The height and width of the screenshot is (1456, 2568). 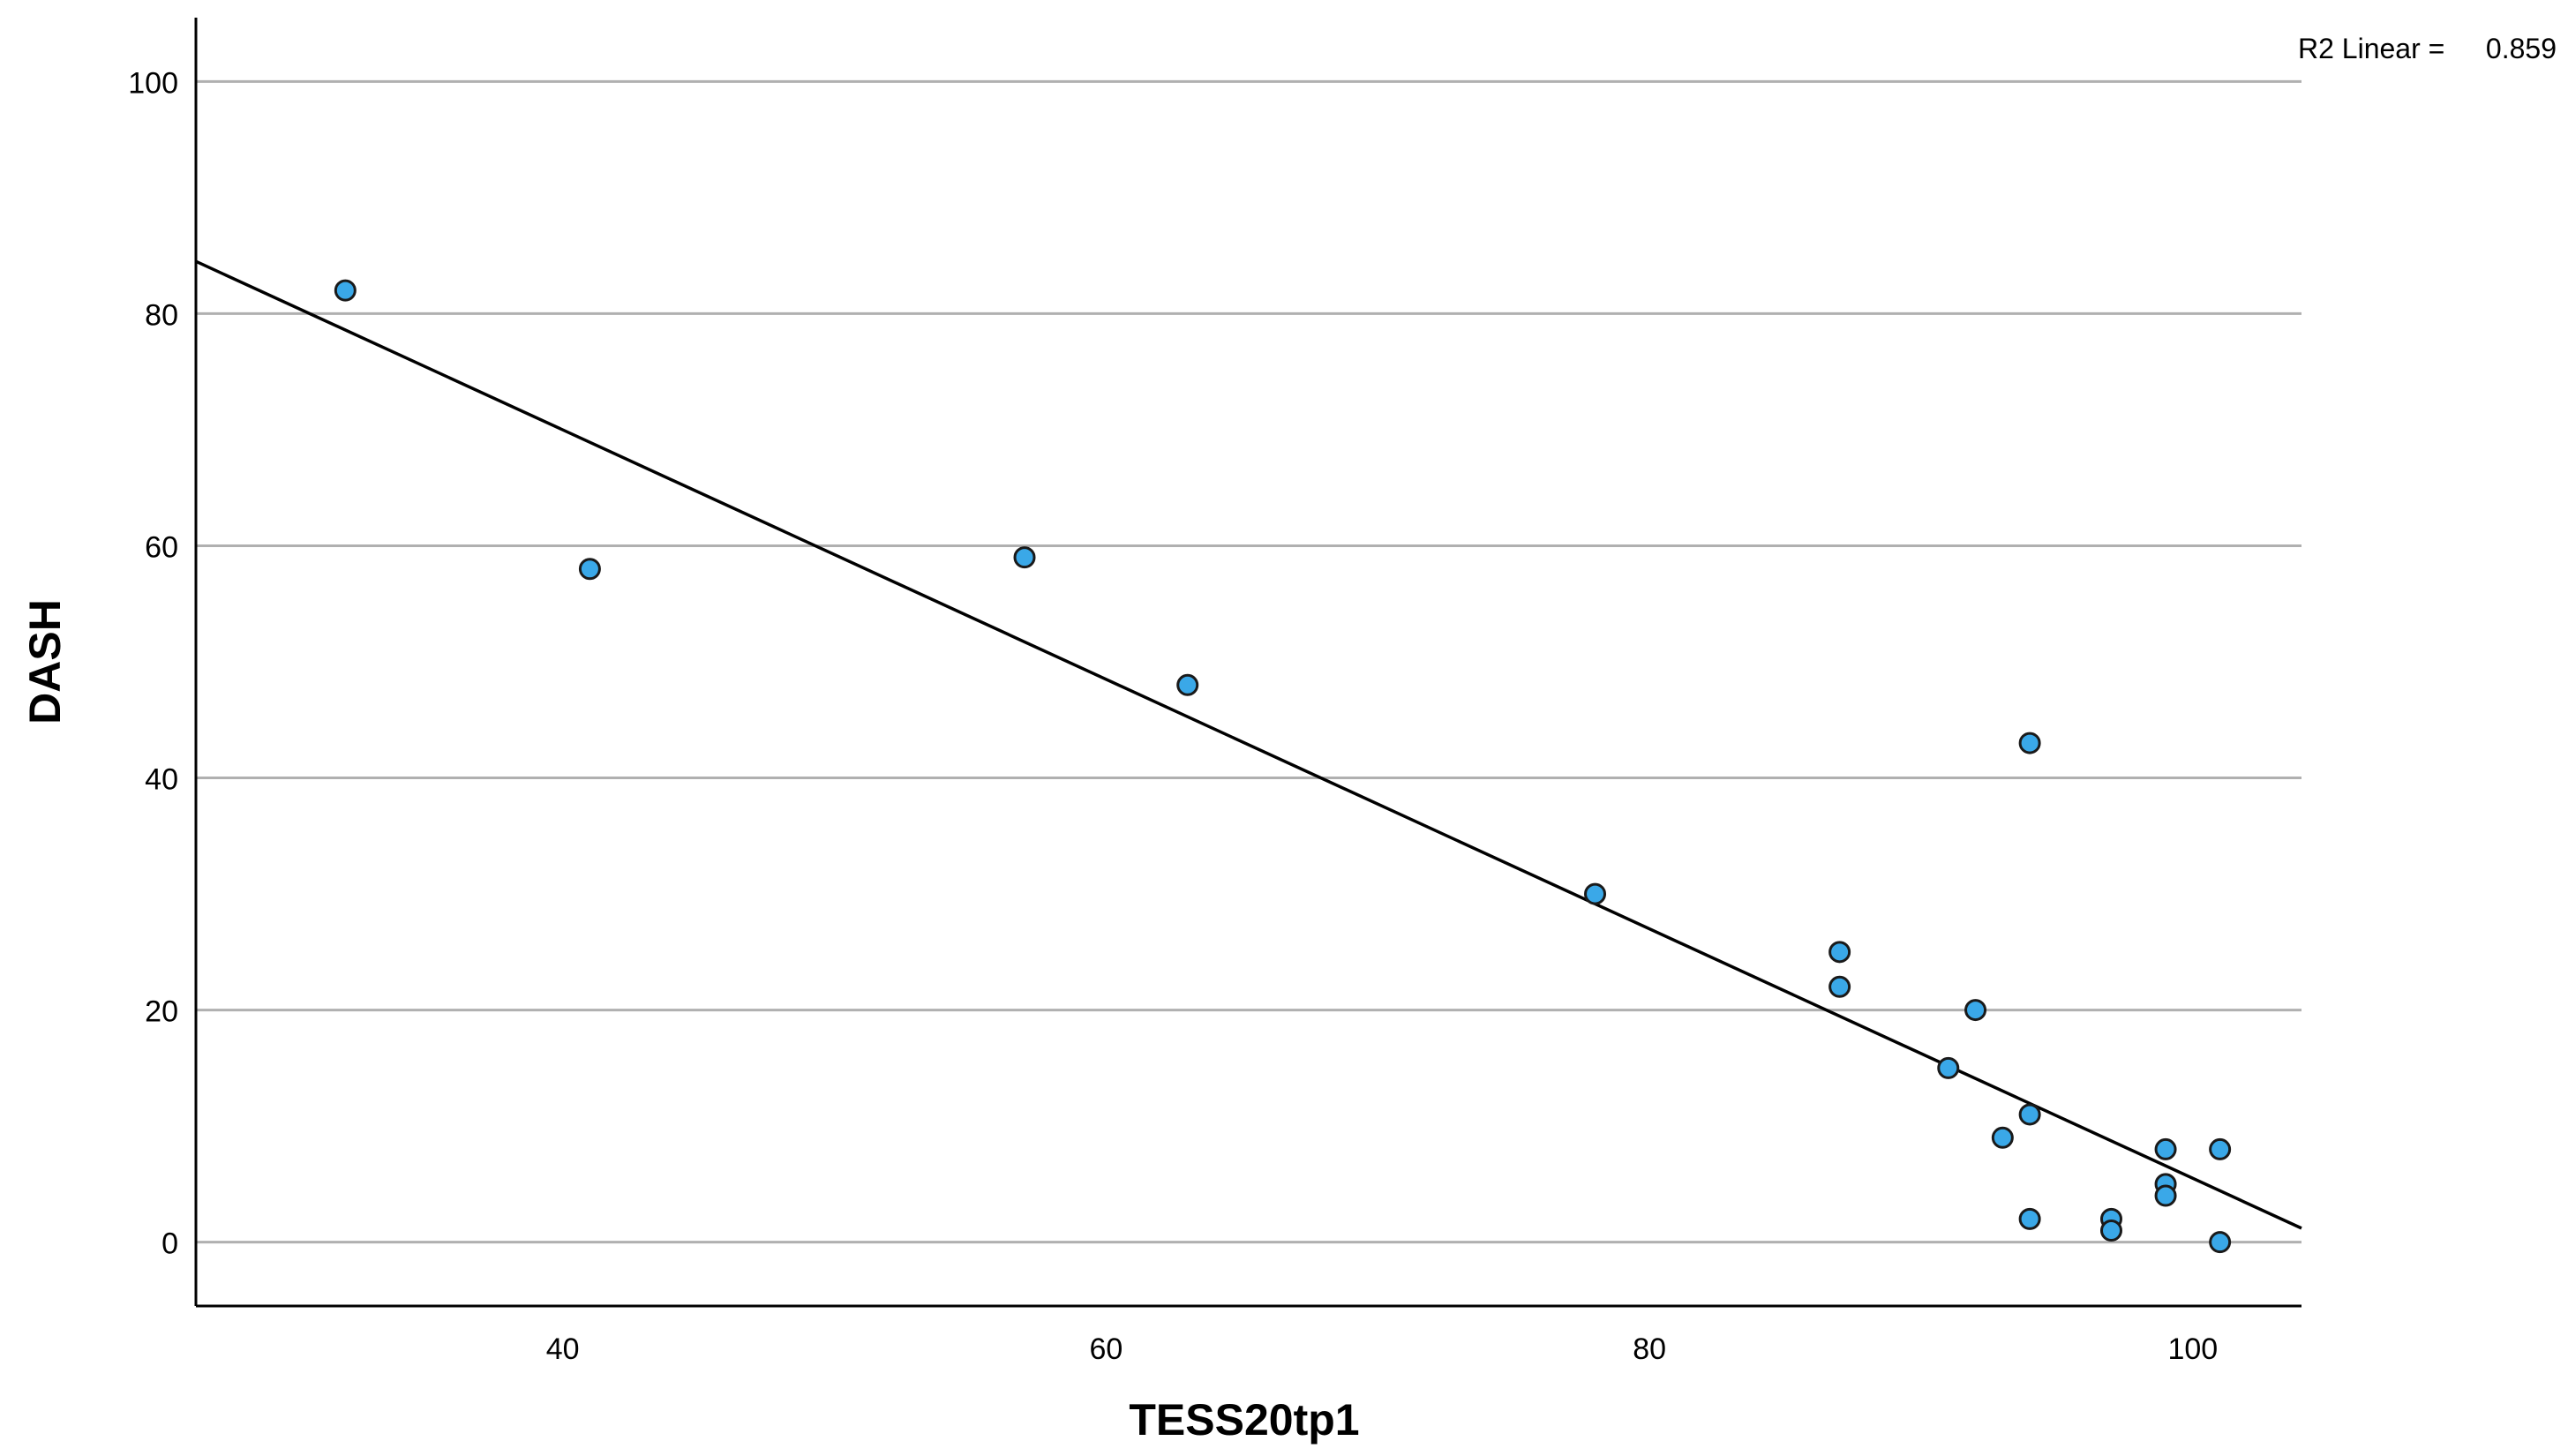 I want to click on x-tick-label: 60, so click(x=1106, y=1349).